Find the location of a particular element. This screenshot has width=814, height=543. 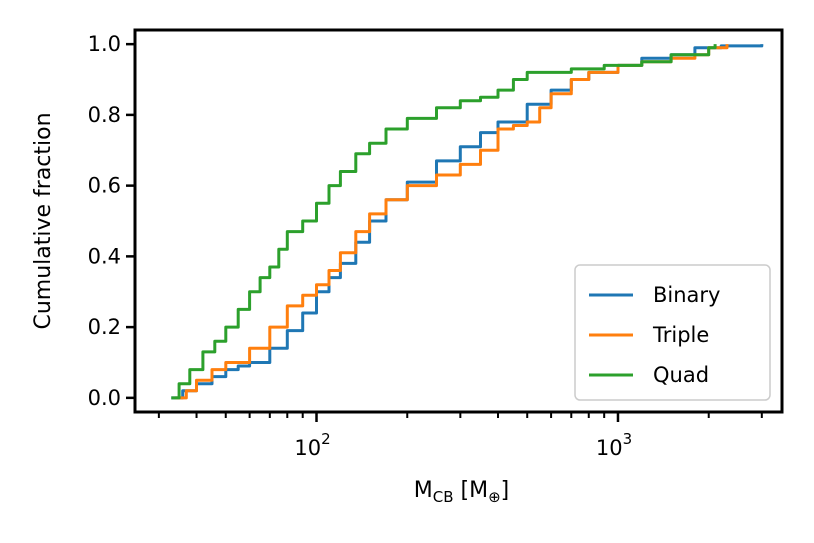

y-axis-label: Cumulative fraction is located at coordinates (43, 220).